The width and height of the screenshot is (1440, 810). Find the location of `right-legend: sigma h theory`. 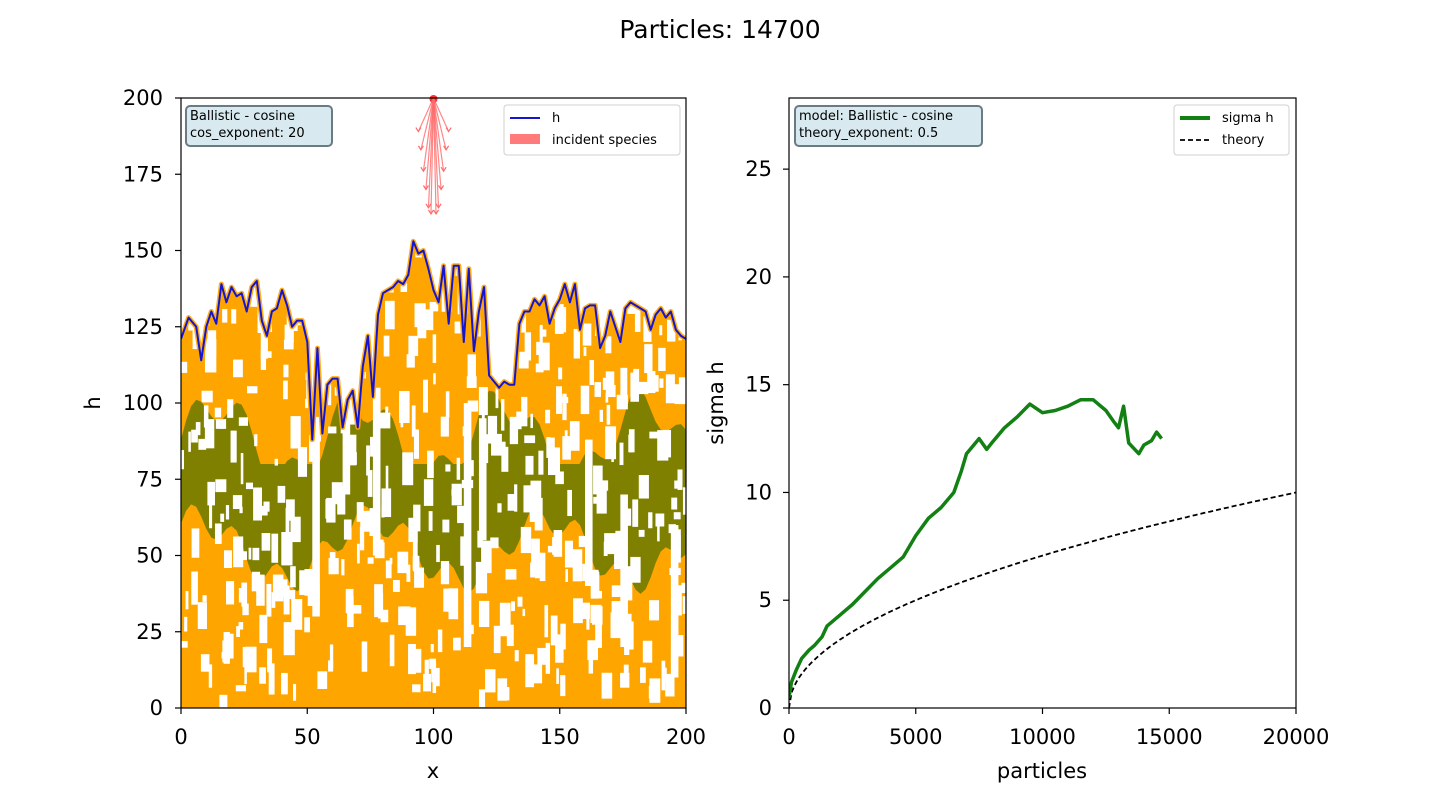

right-legend: sigma h theory is located at coordinates (1231, 130).